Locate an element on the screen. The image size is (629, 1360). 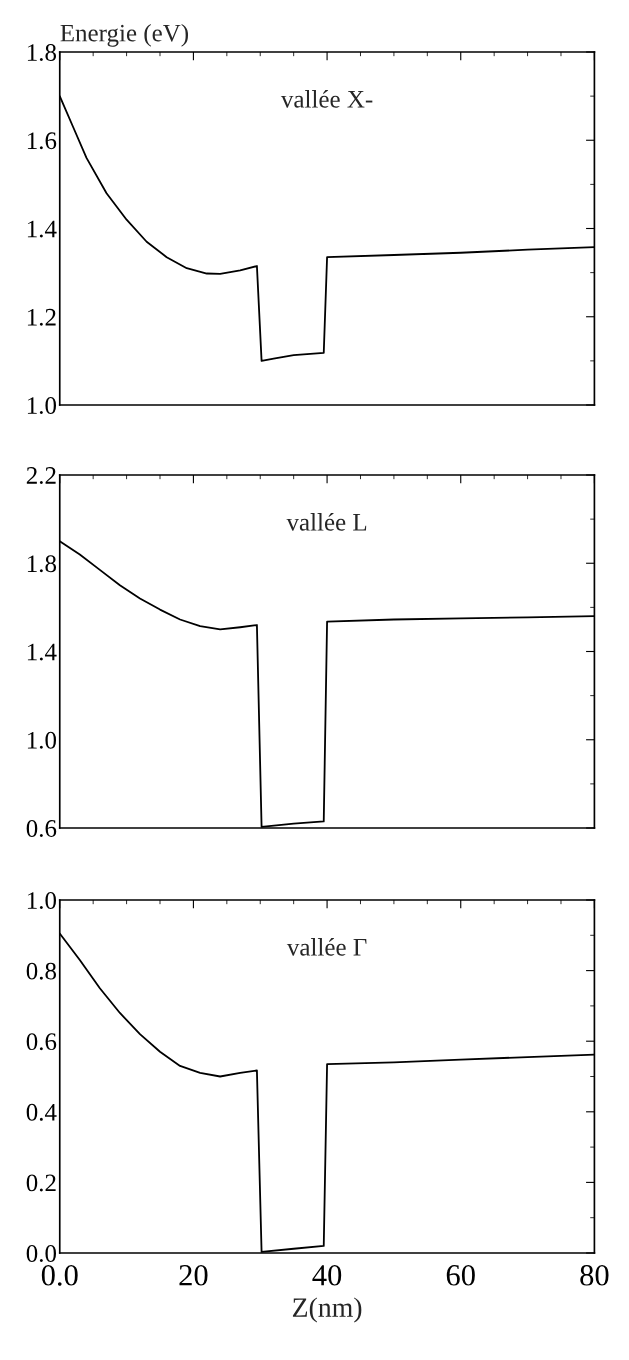
y-axis-title: Energie (eV) is located at coordinates (124, 35).